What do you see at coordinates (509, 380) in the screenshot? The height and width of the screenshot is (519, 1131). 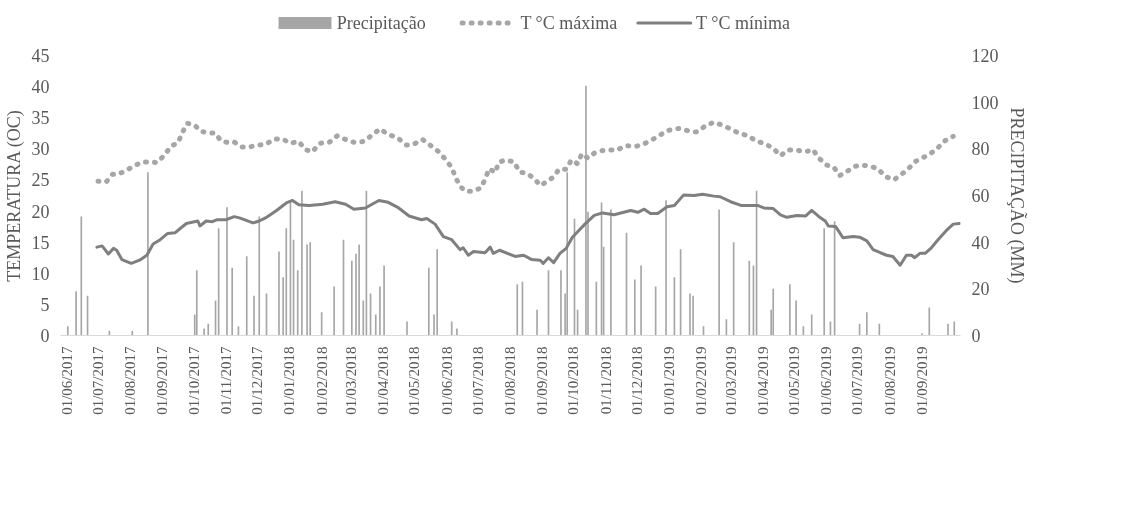 I see `x-tick-label: 01/08/2018` at bounding box center [509, 380].